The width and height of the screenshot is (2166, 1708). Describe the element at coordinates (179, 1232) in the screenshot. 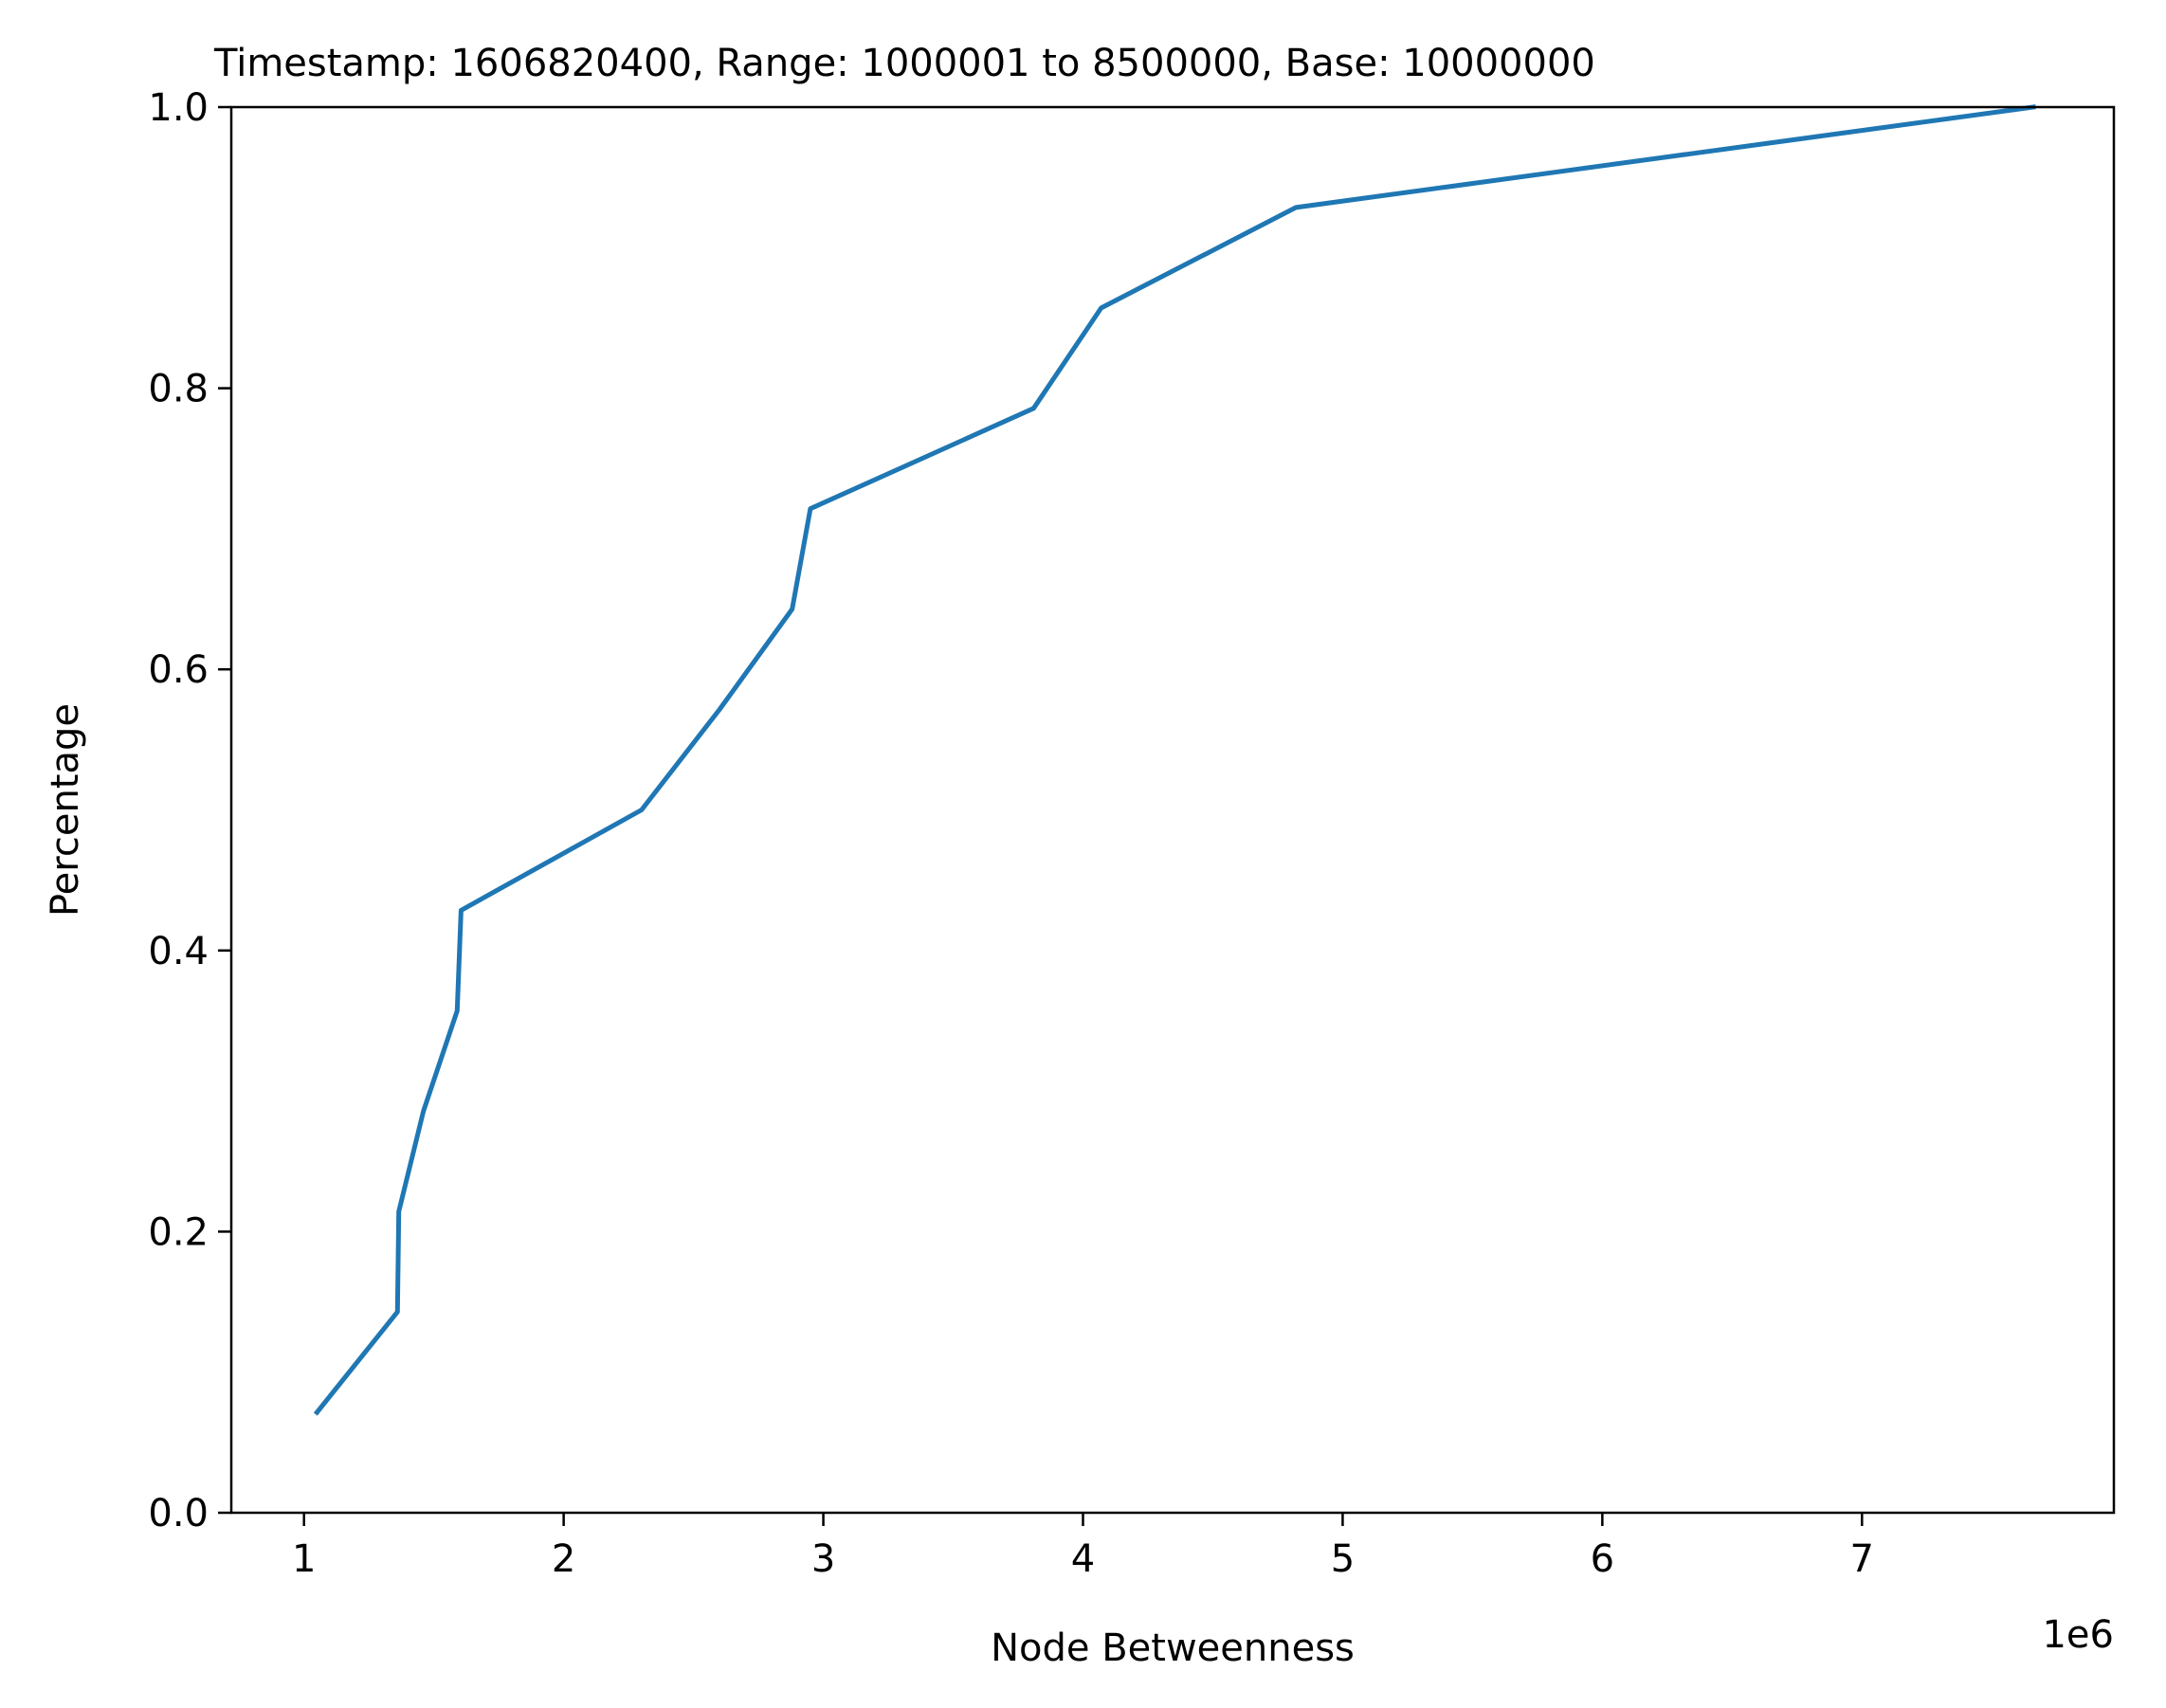

I see `y-tick-label: 0.2` at that location.